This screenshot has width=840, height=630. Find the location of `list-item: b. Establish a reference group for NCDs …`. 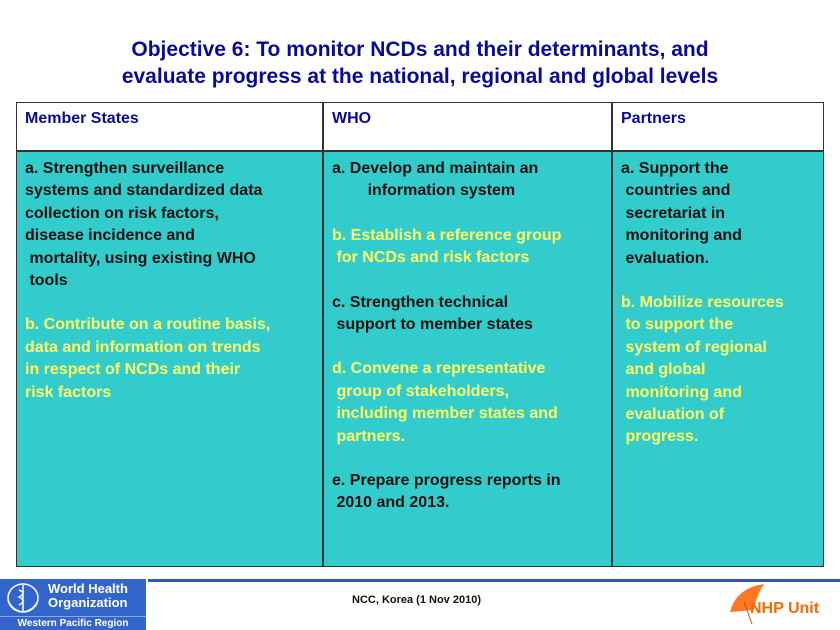

list-item: b. Establish a reference group for NCDs … is located at coordinates (447, 246).